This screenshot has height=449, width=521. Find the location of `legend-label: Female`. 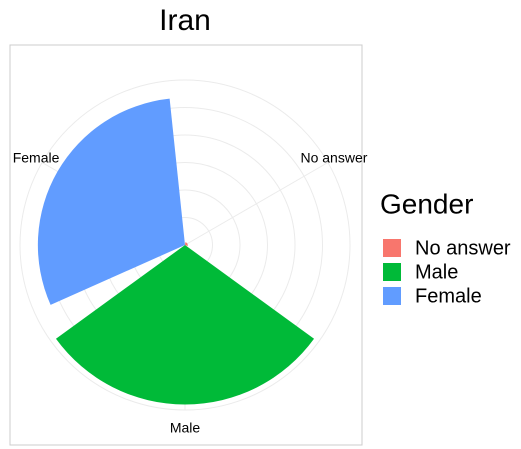

legend-label: Female is located at coordinates (448, 296).